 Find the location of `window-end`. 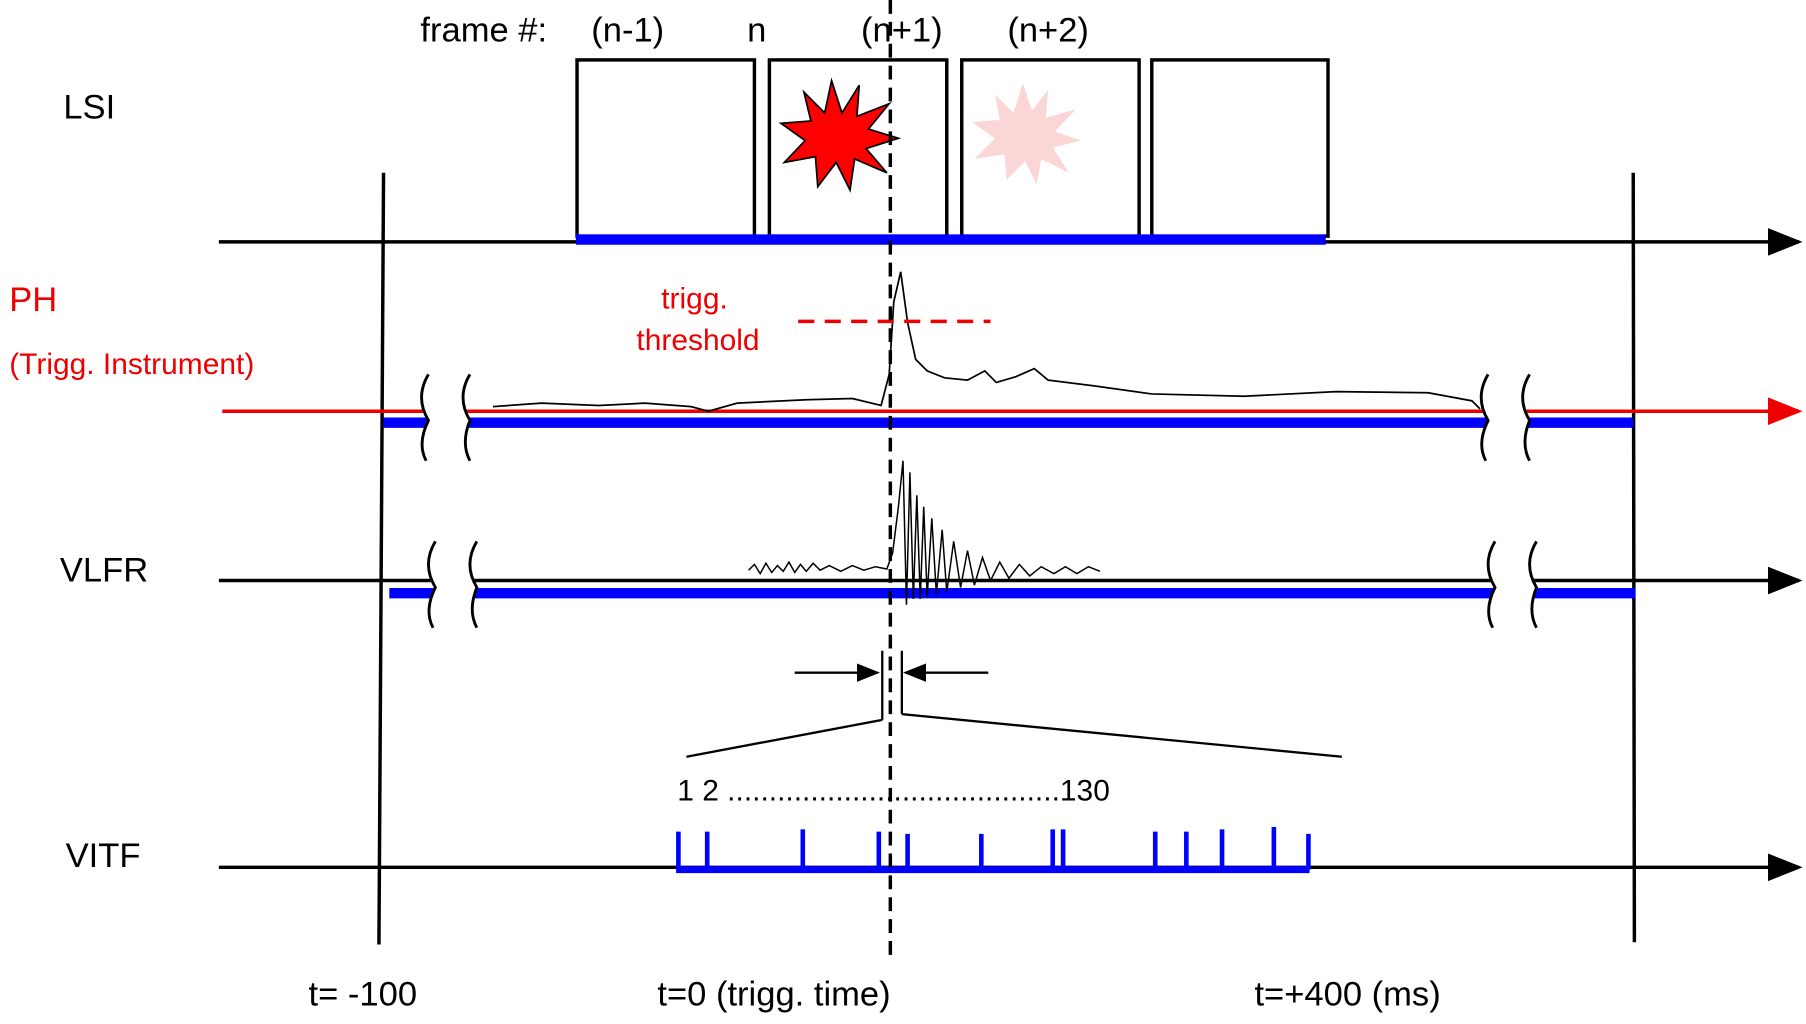

window-end is located at coordinates (1634, 557).